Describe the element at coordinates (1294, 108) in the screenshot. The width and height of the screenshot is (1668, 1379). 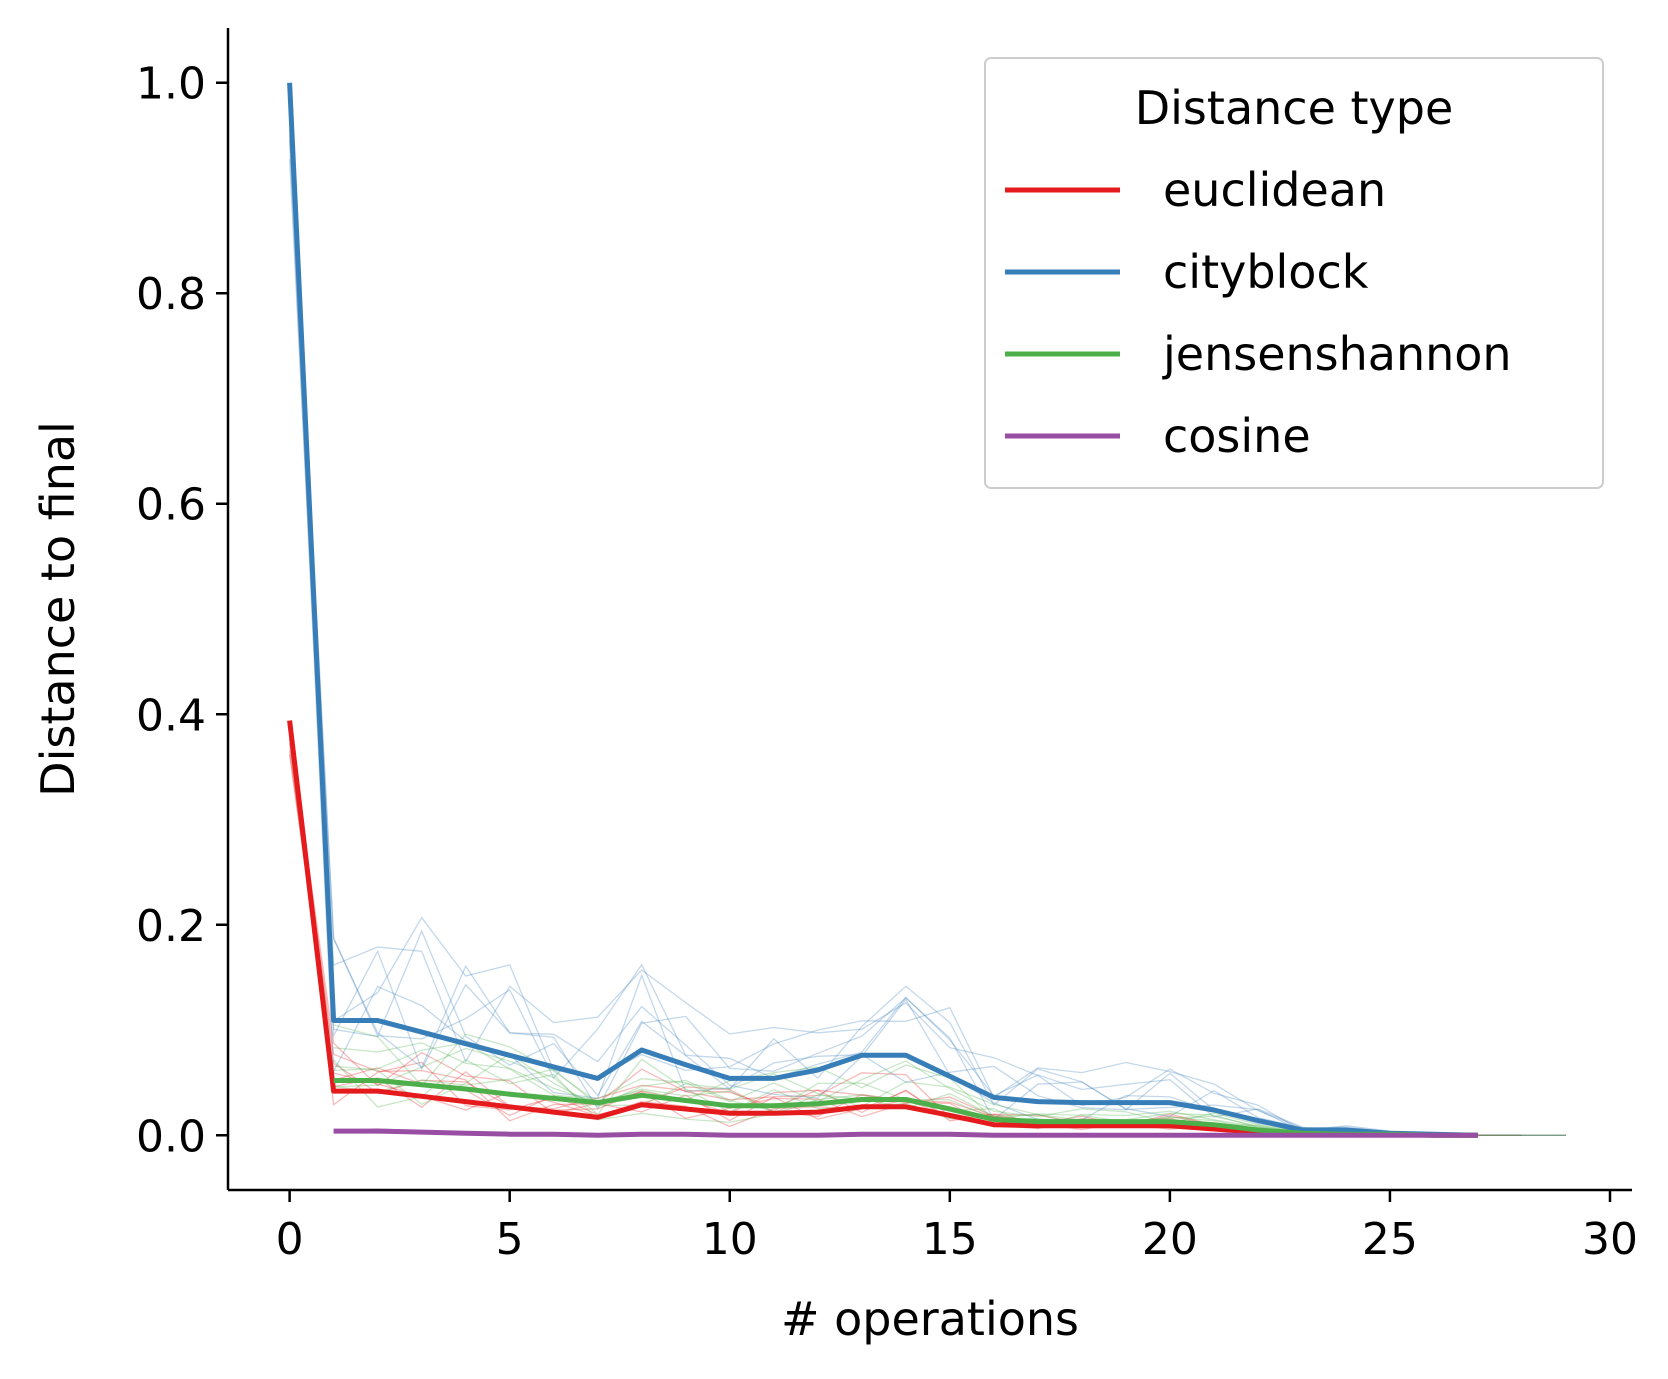
I see `legend-title: Distance type` at that location.